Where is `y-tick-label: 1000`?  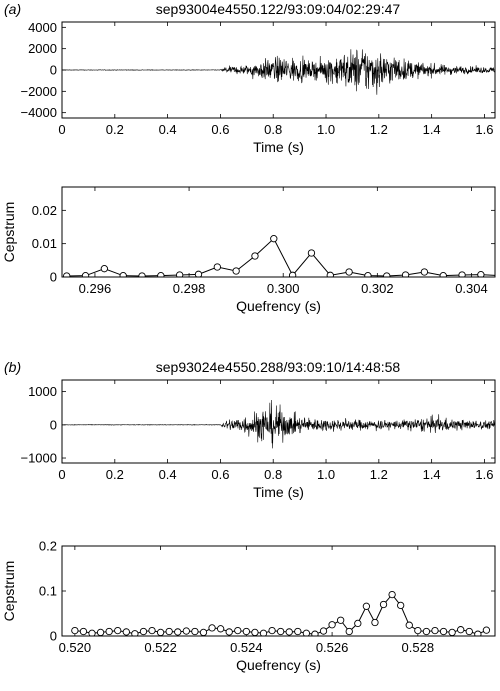 y-tick-label: 1000 is located at coordinates (42, 391).